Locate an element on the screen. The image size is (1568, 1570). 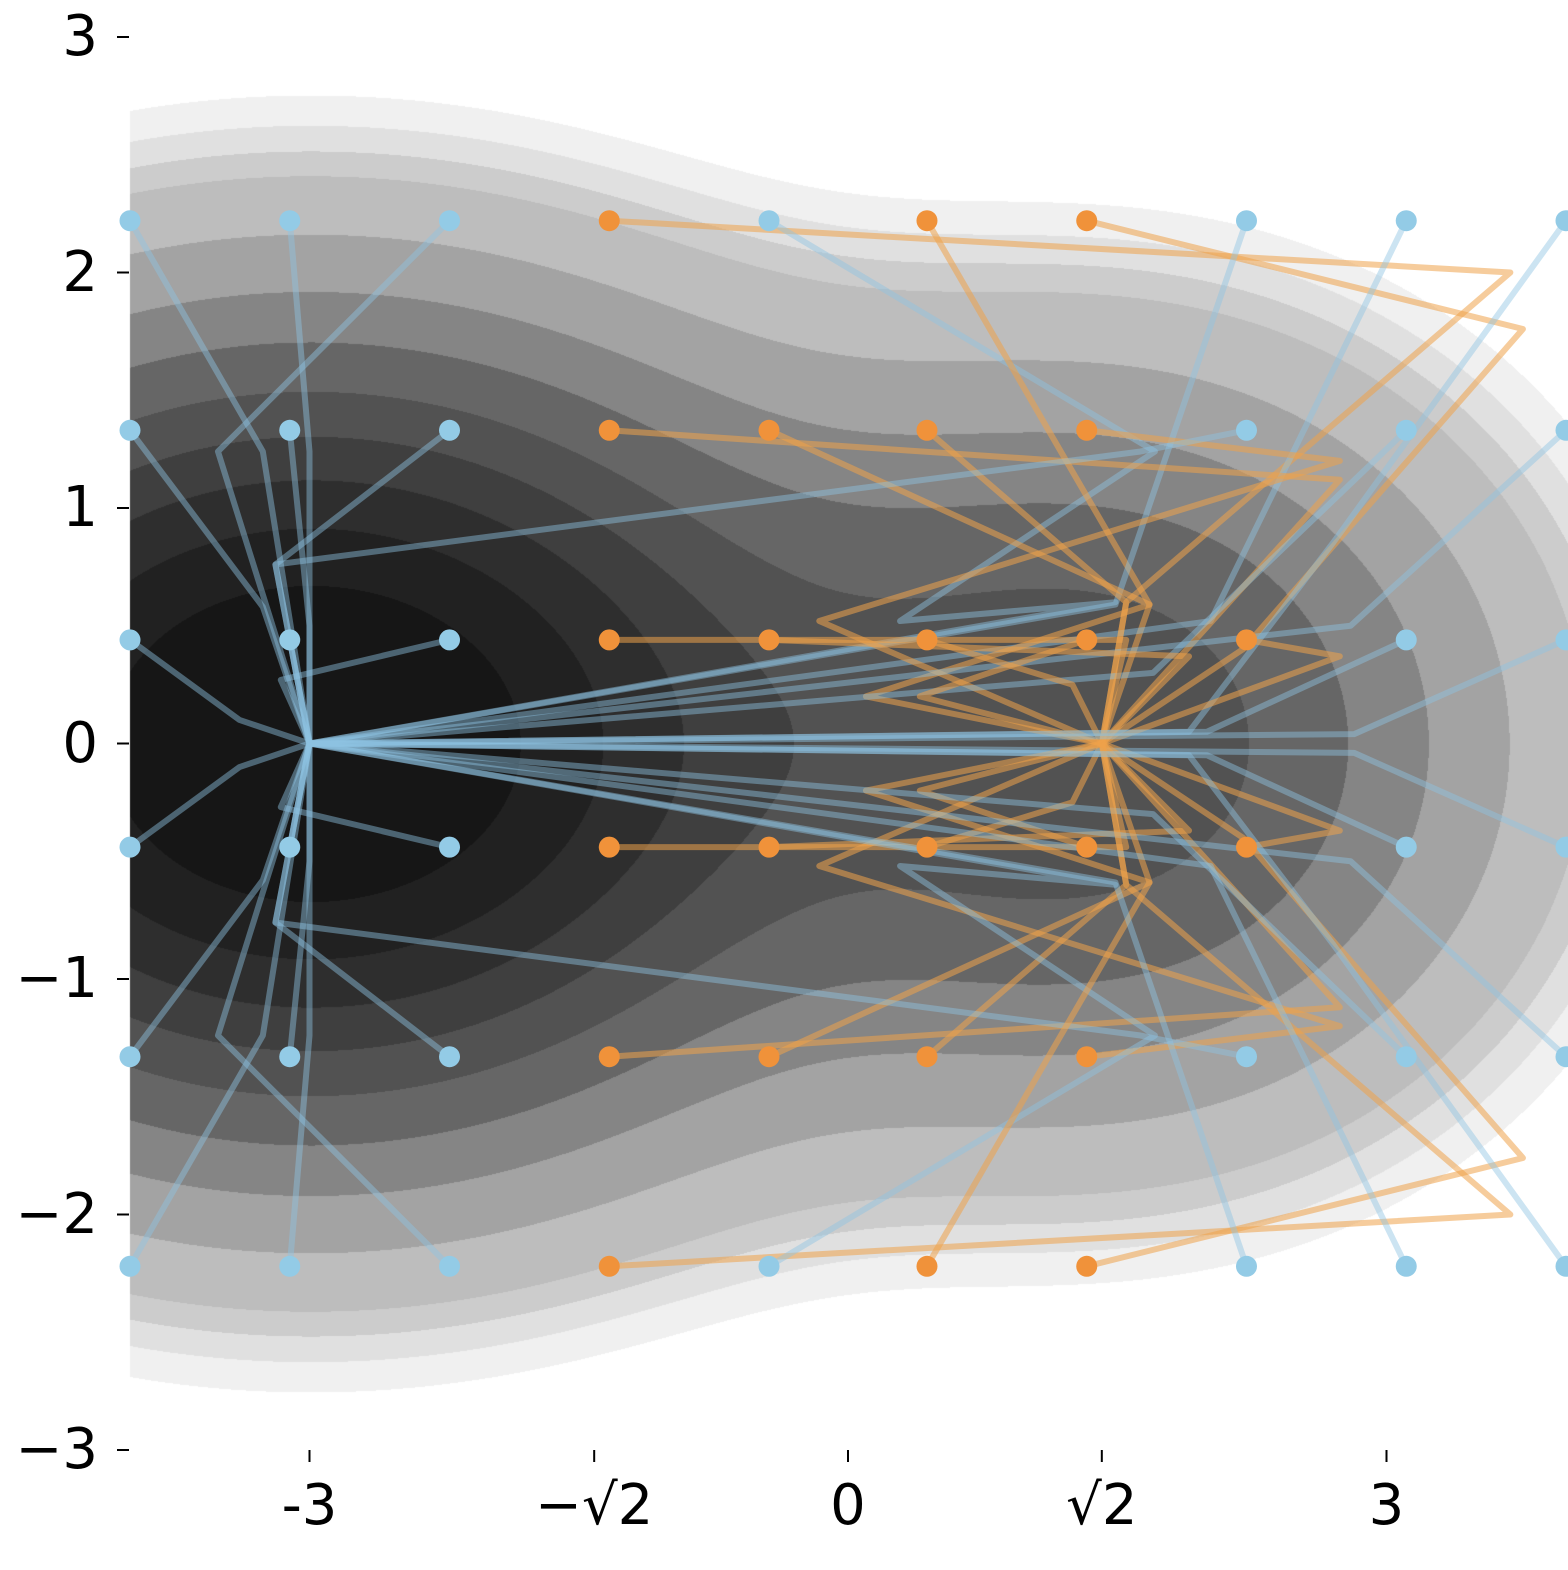
y-tick-label: −1 is located at coordinates (56, 978).